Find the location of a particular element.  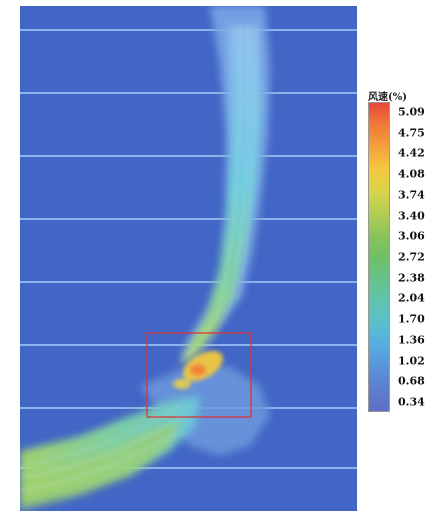

legend-tick-label: 1.02 is located at coordinates (411, 361).